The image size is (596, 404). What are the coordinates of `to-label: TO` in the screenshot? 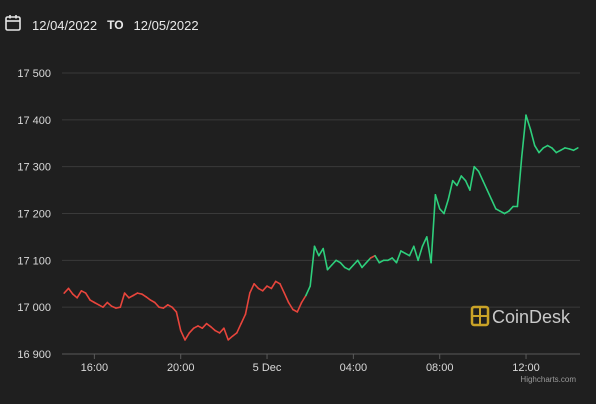 It's located at (115, 25).